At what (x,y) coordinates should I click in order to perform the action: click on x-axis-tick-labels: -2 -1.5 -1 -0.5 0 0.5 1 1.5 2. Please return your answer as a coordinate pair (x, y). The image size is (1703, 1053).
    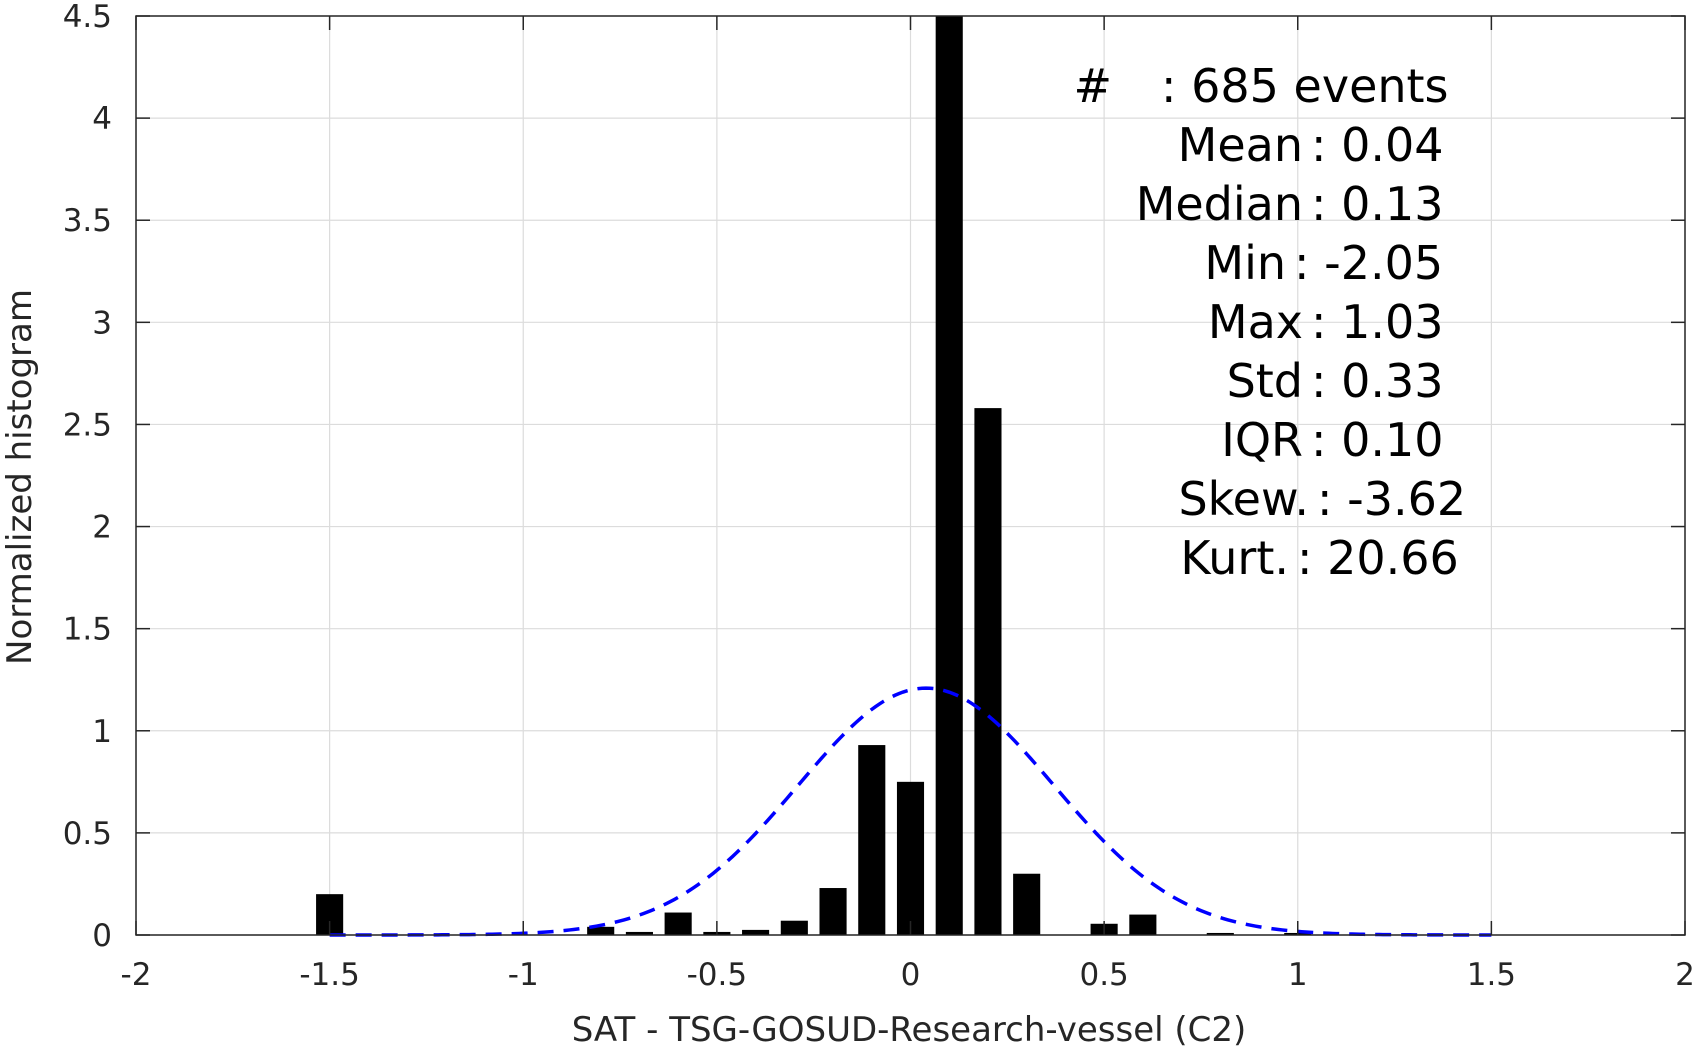
    Looking at the image, I should click on (908, 975).